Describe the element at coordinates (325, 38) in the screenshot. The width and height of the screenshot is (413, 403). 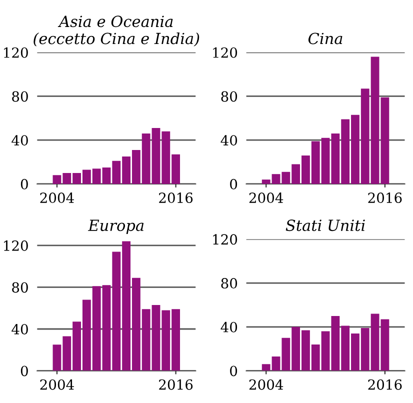
I see `chart-title: Cina` at that location.